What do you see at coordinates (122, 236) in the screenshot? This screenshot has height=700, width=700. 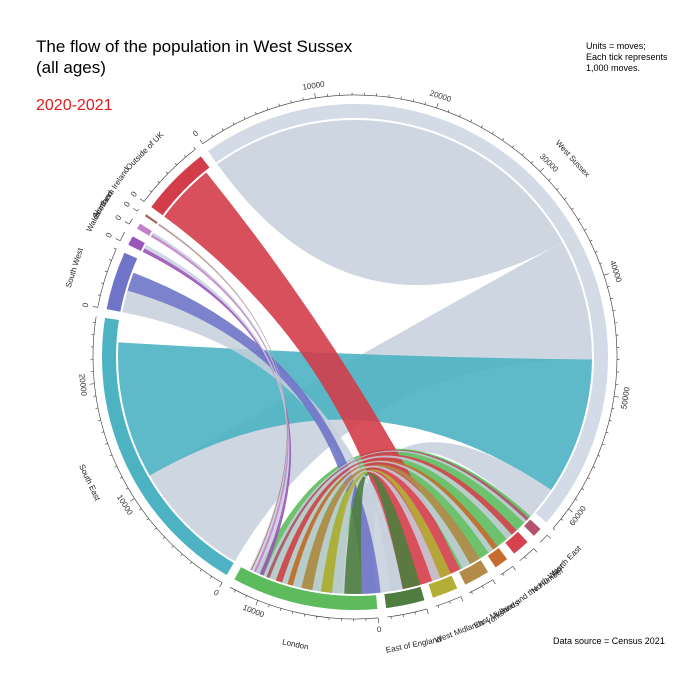 I see `tick-axis-wales` at bounding box center [122, 236].